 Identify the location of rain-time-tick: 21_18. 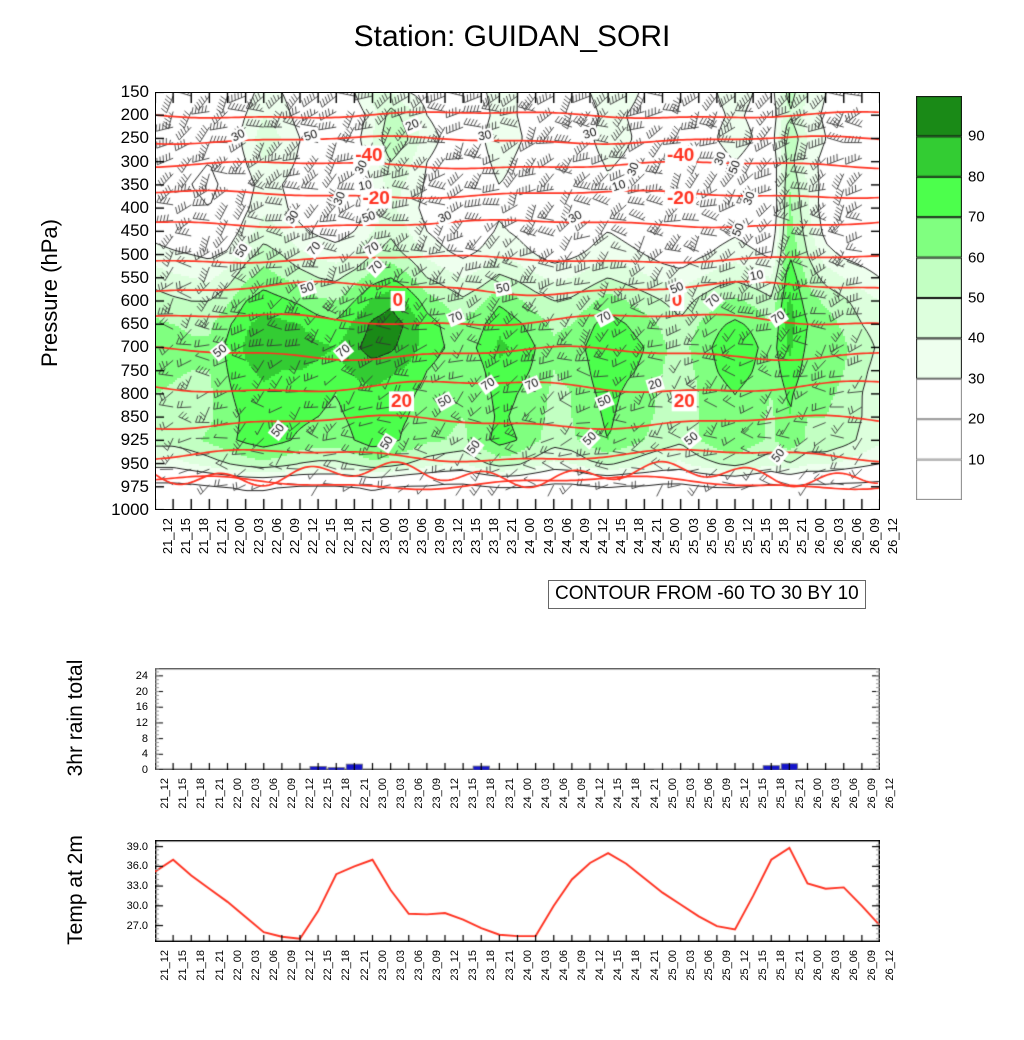
(201, 793).